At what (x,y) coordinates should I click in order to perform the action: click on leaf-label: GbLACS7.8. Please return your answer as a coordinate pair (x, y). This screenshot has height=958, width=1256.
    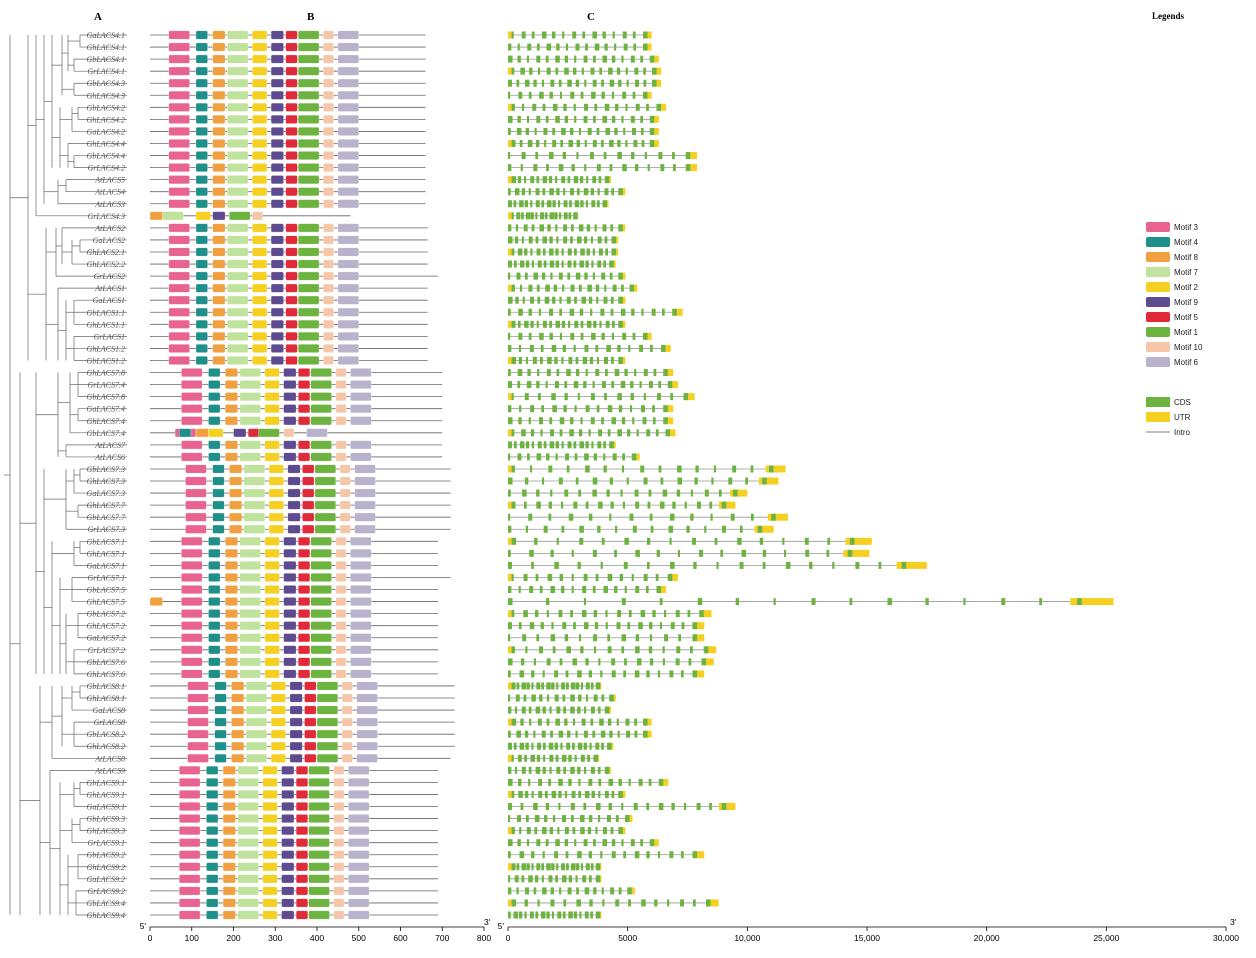
    Looking at the image, I should click on (106, 397).